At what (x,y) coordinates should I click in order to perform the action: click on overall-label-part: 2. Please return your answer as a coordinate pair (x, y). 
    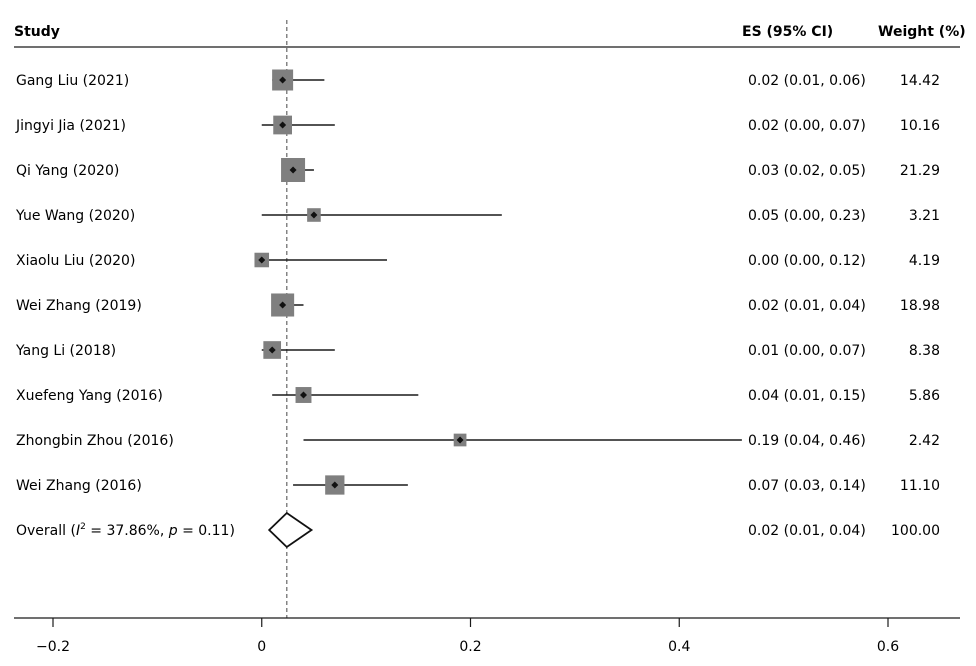
    Looking at the image, I should click on (83, 527).